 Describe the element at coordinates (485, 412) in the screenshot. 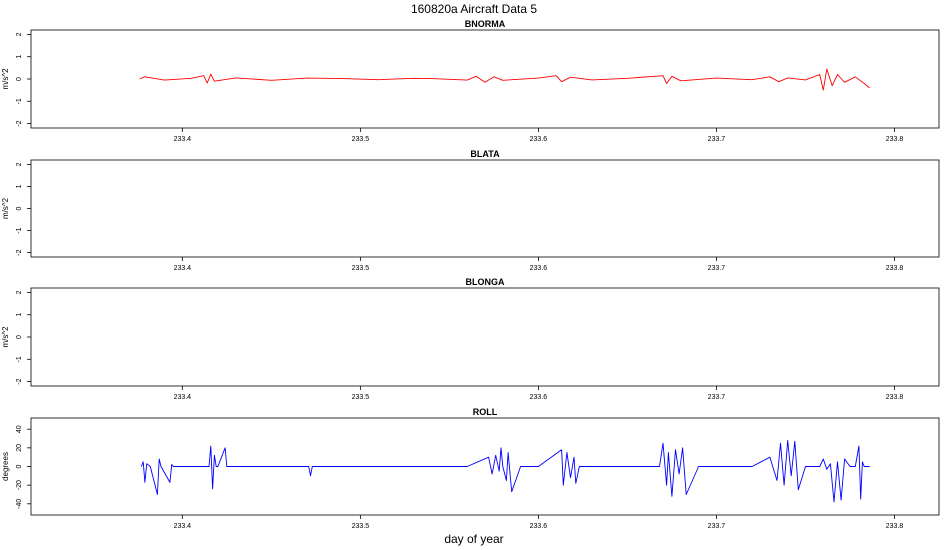

I see `panel-title: ROLL` at that location.